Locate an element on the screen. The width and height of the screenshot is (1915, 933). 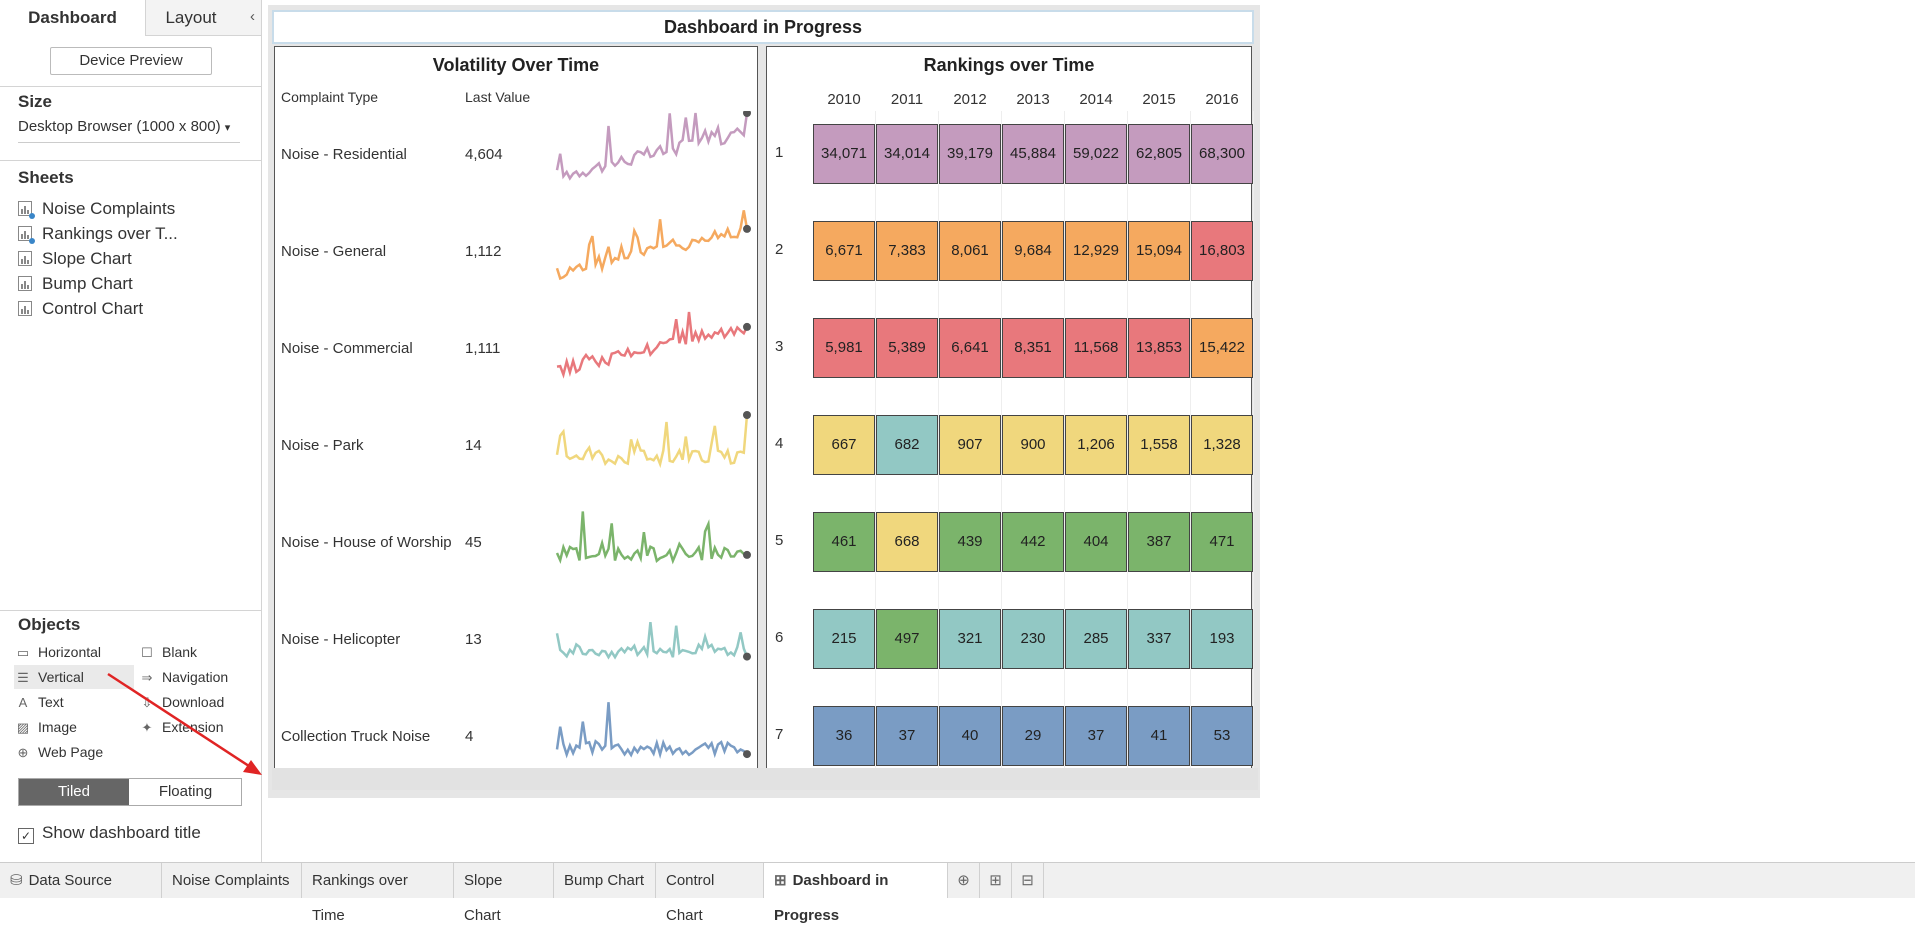
ranking-cell: 404 is located at coordinates (1096, 542).